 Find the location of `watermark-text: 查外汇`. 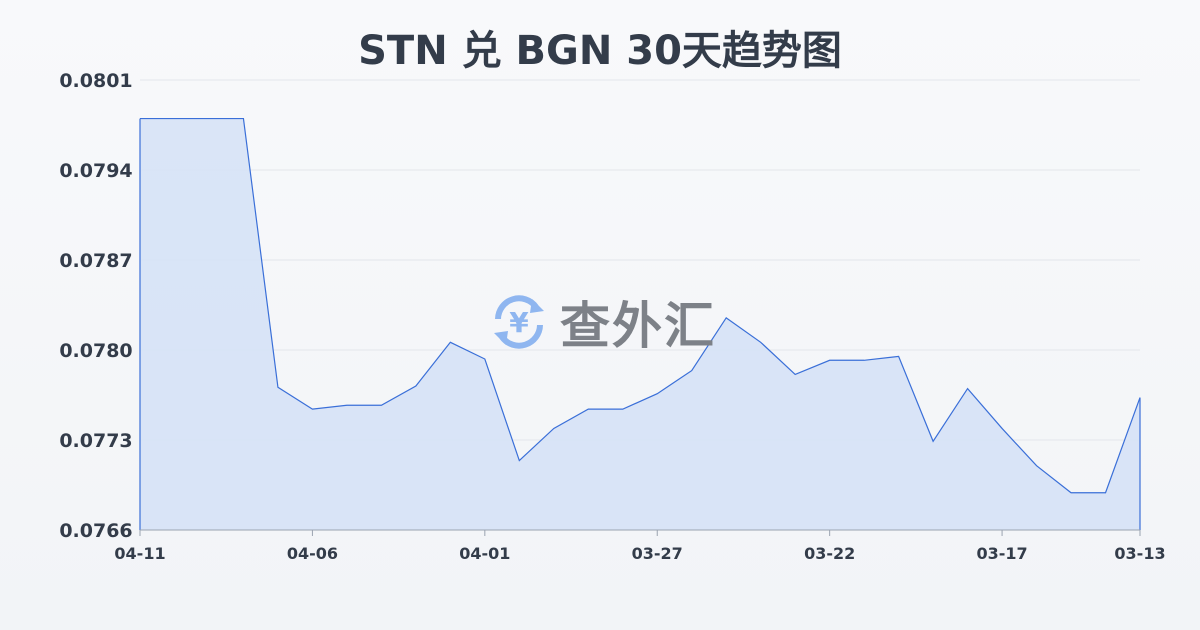

watermark-text: 查外汇 is located at coordinates (638, 326).